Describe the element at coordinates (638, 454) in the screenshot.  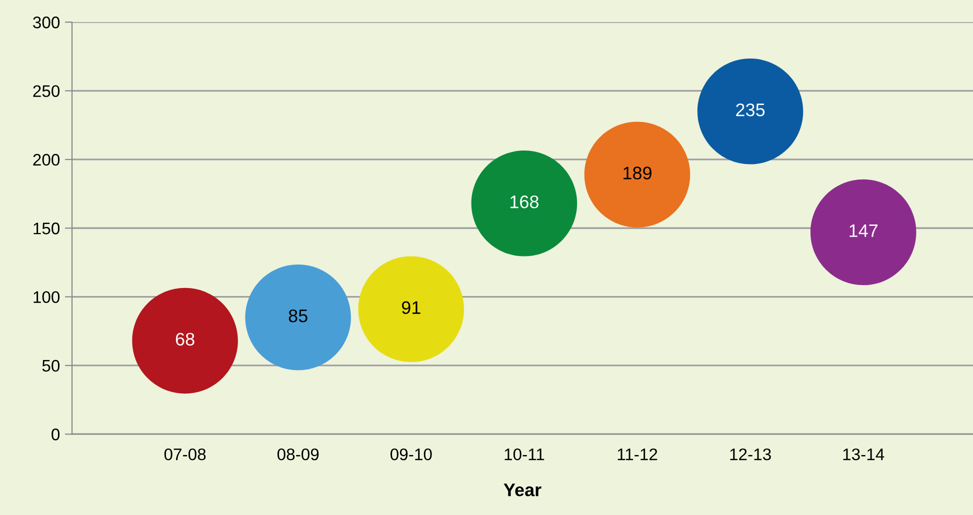
I see `x-tick-label: 11-12` at that location.